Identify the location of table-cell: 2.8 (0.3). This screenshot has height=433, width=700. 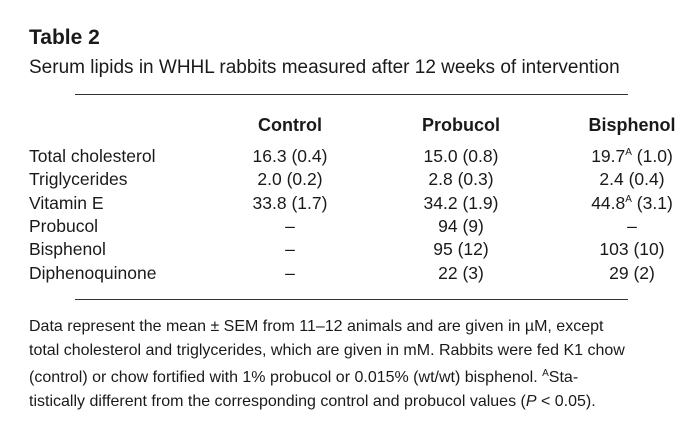
(461, 179).